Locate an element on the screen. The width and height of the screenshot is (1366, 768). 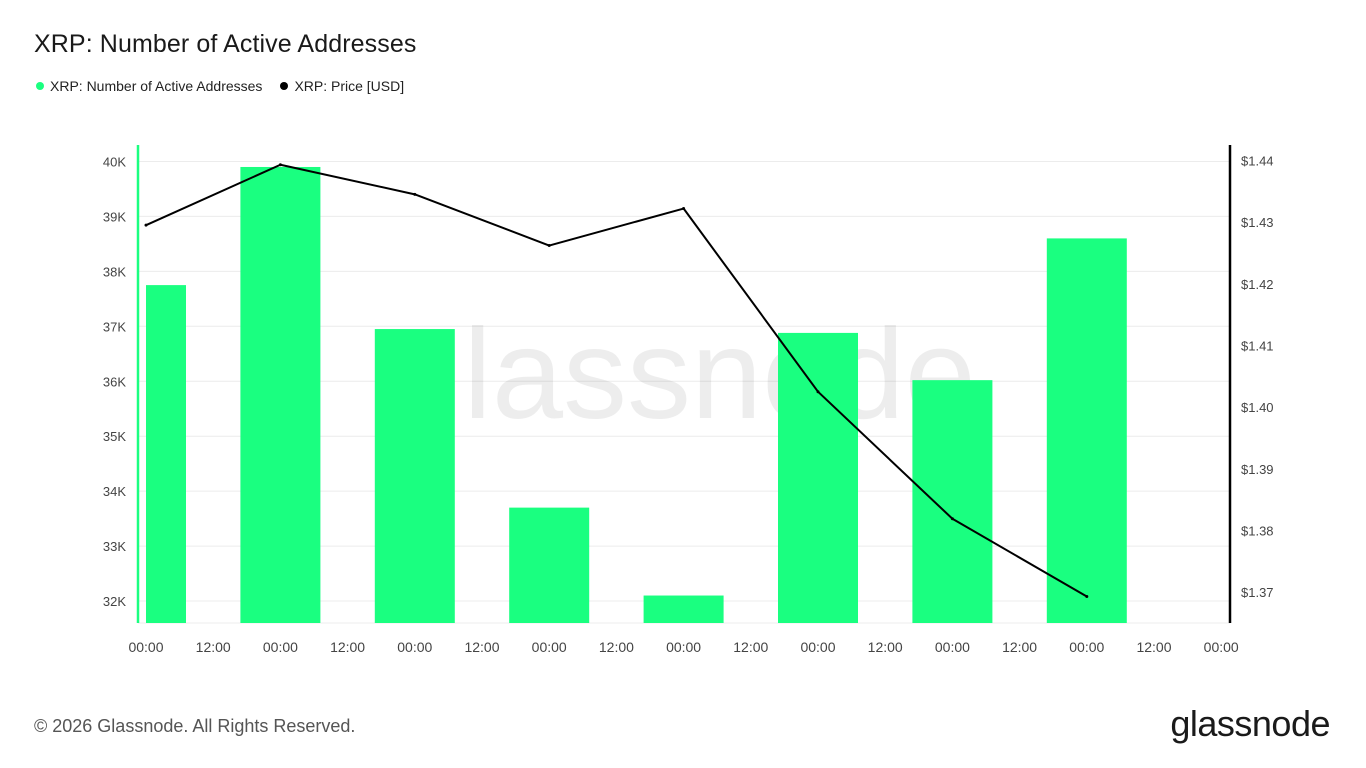
legend-item-price: XRP: Price [USD] is located at coordinates (342, 86).